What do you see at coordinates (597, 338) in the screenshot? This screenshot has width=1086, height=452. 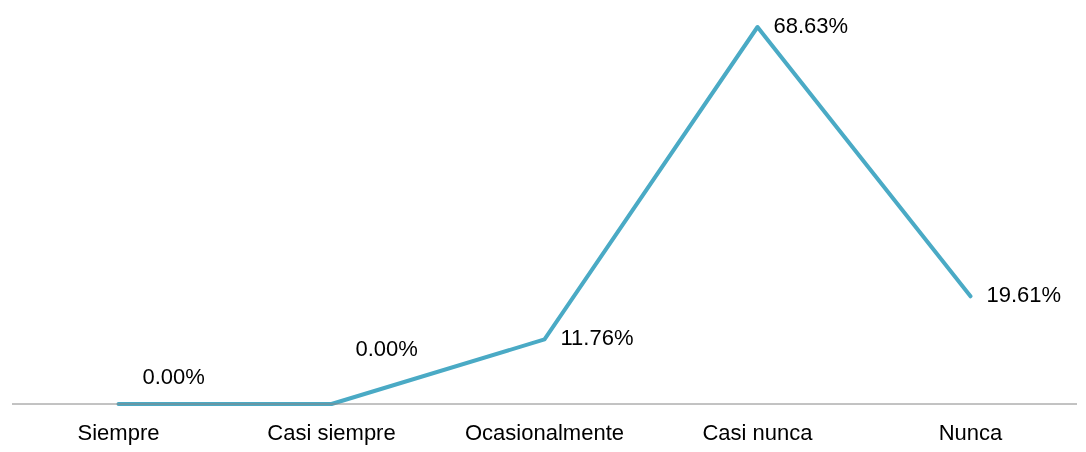 I see `data-label: 11.76%` at bounding box center [597, 338].